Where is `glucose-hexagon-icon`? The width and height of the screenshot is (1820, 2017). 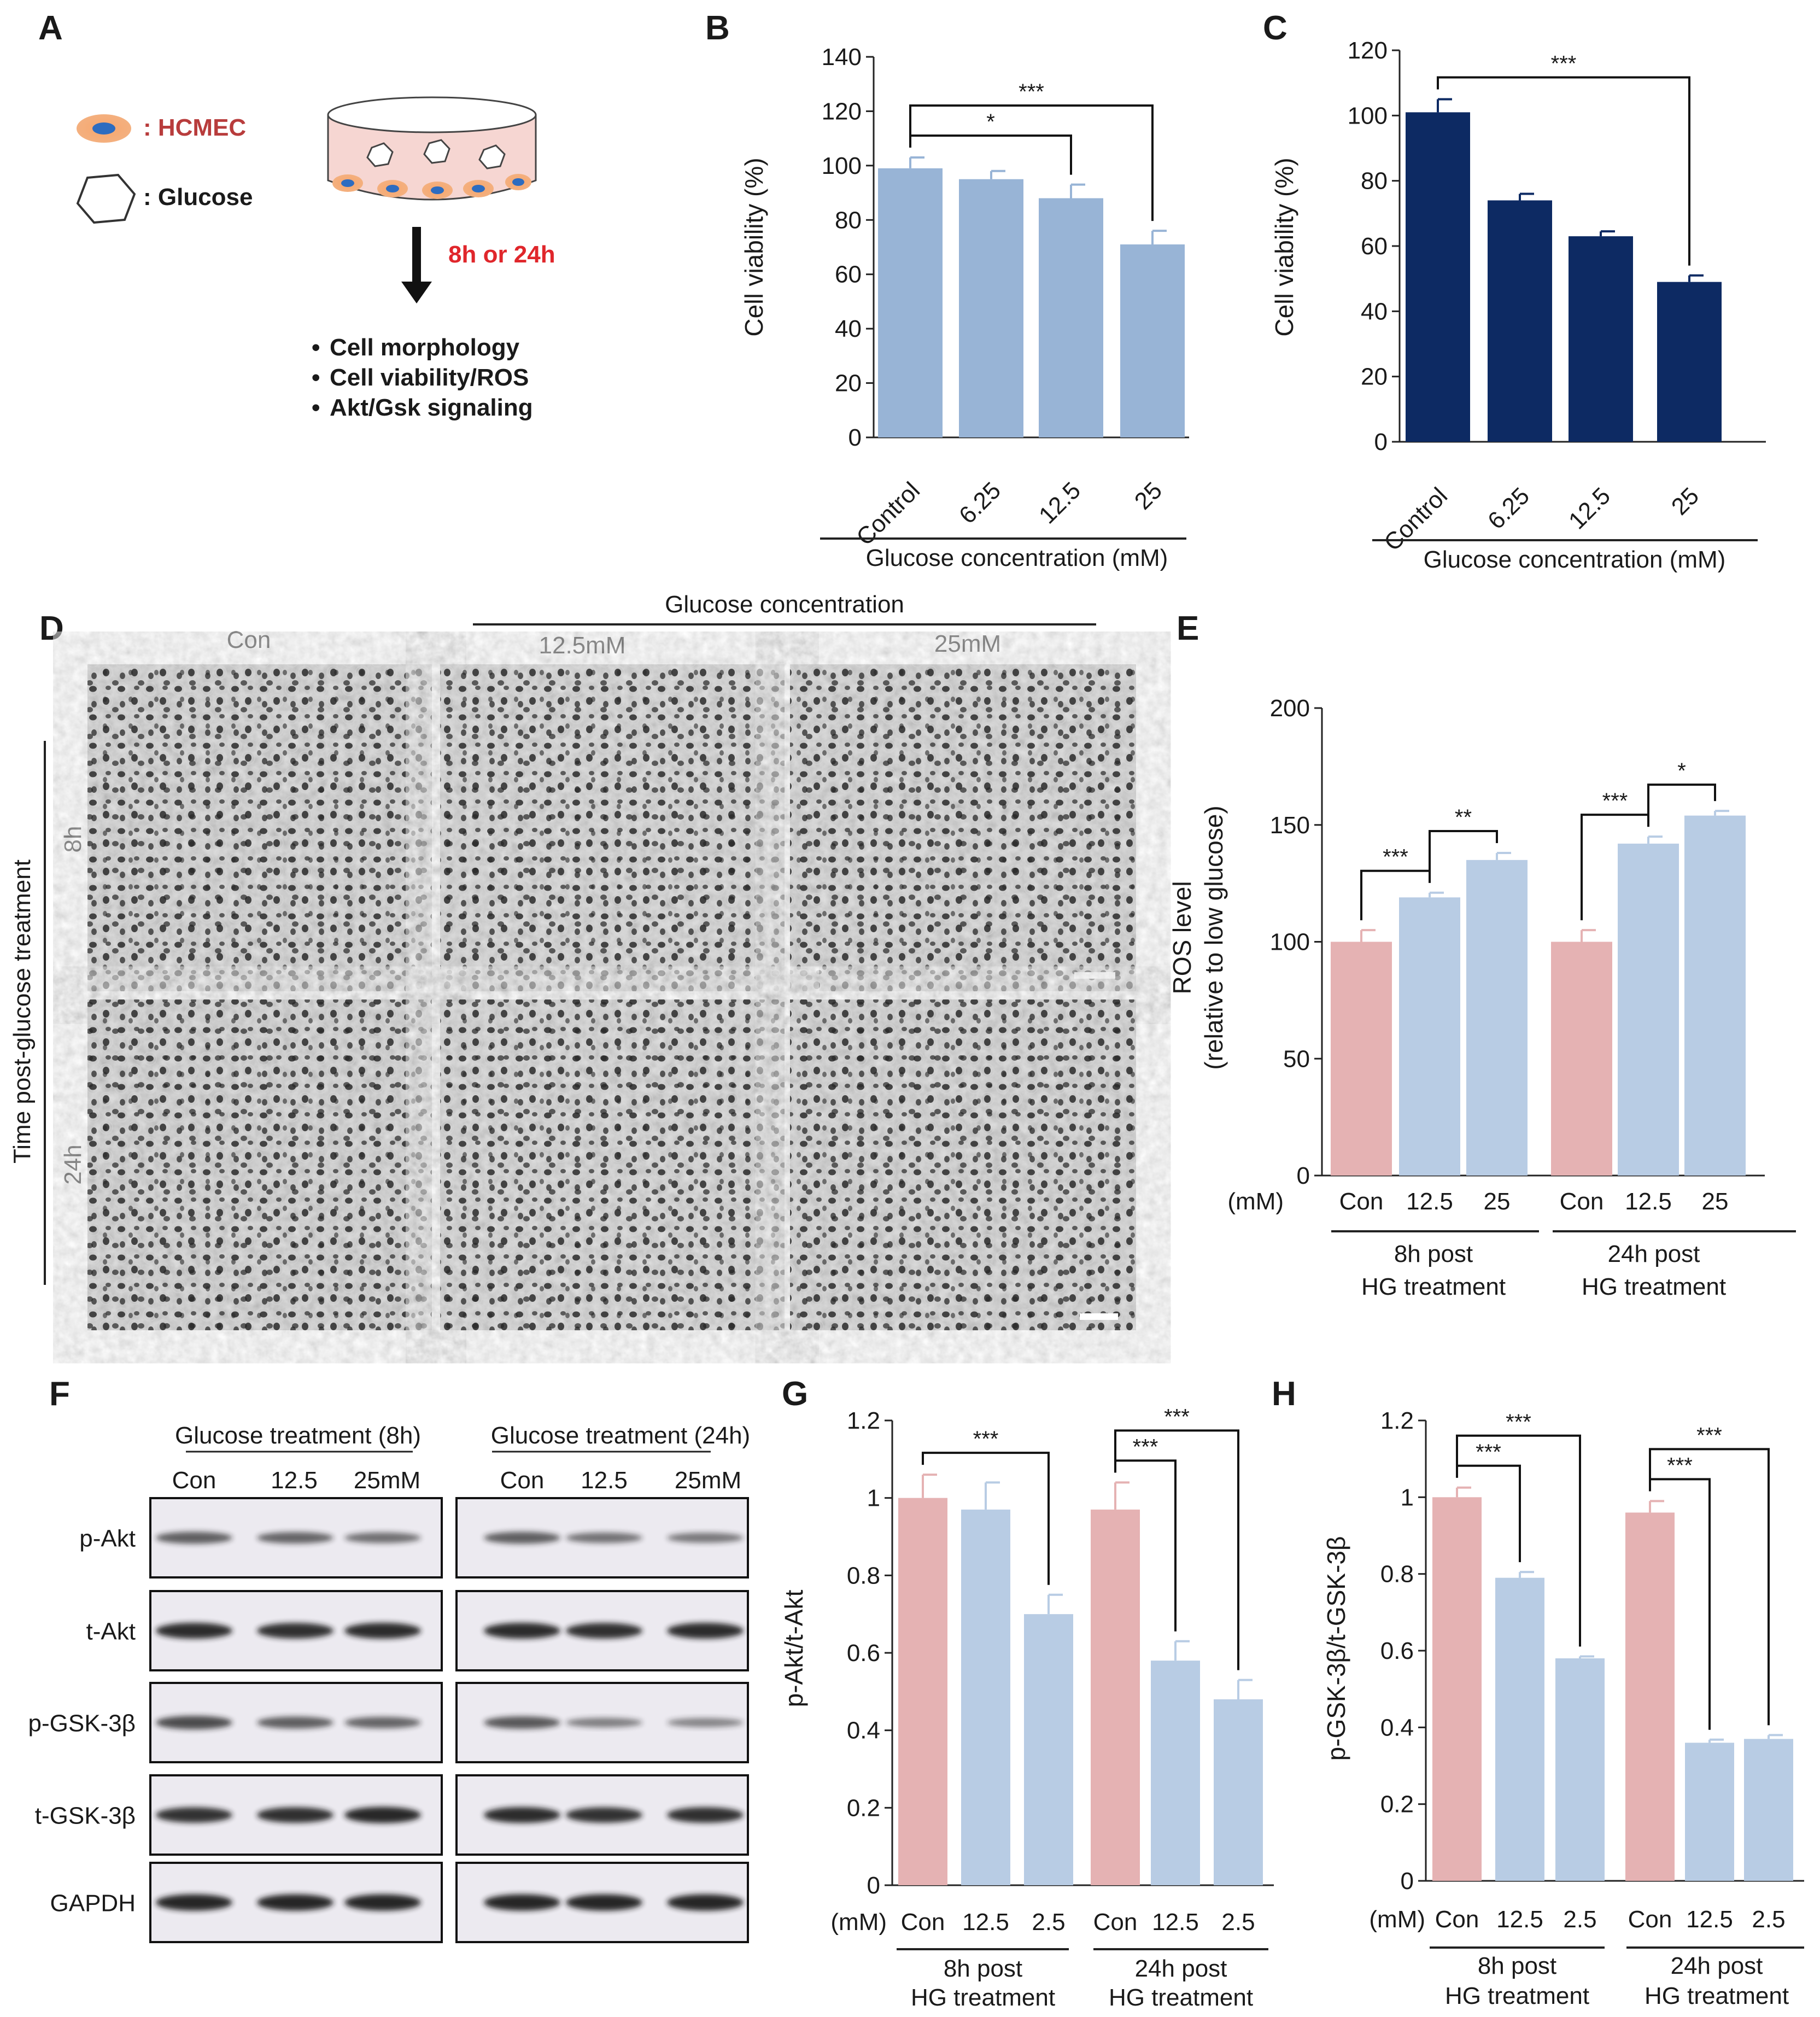 glucose-hexagon-icon is located at coordinates (106, 198).